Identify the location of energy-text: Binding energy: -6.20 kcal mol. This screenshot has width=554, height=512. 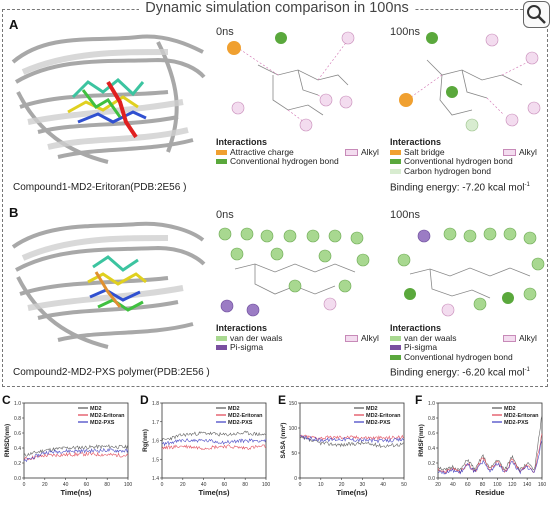
(457, 373).